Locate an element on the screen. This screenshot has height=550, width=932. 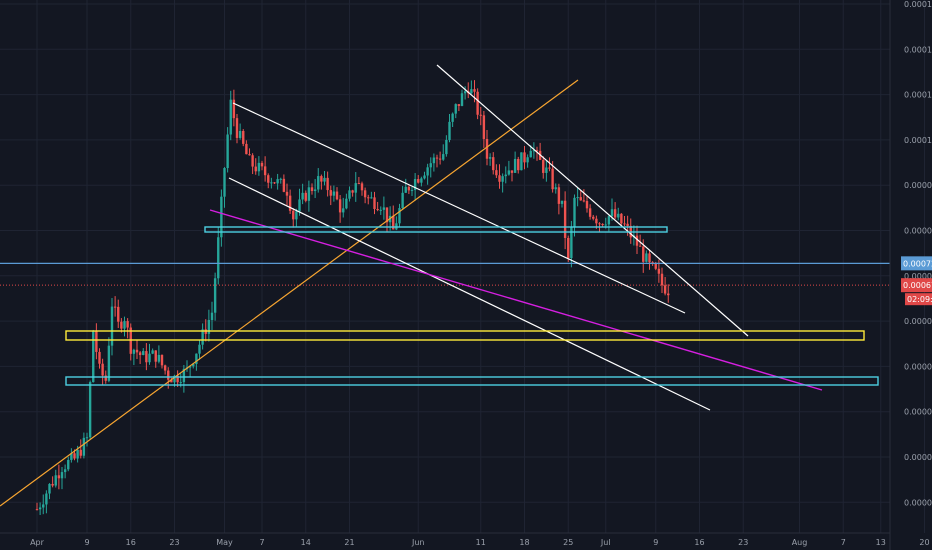
level-price-text: 0.0007275 is located at coordinates (917, 263).